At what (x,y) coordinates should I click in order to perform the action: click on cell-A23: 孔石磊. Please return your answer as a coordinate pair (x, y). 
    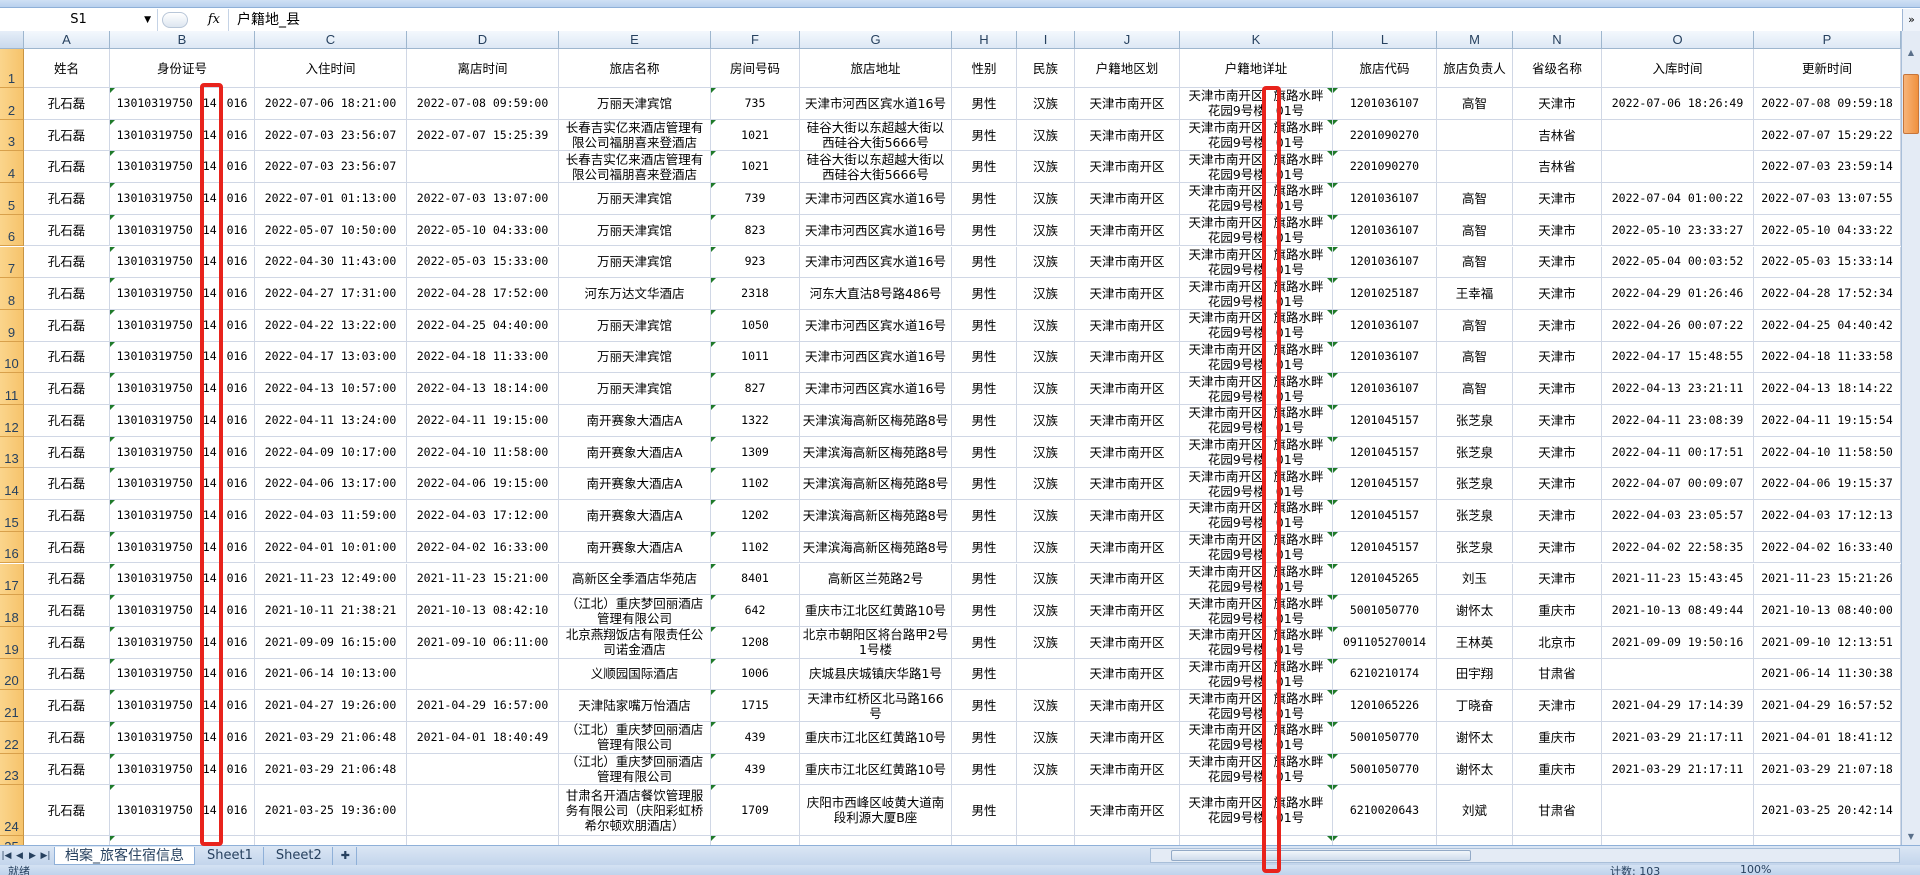
    Looking at the image, I should click on (67, 769).